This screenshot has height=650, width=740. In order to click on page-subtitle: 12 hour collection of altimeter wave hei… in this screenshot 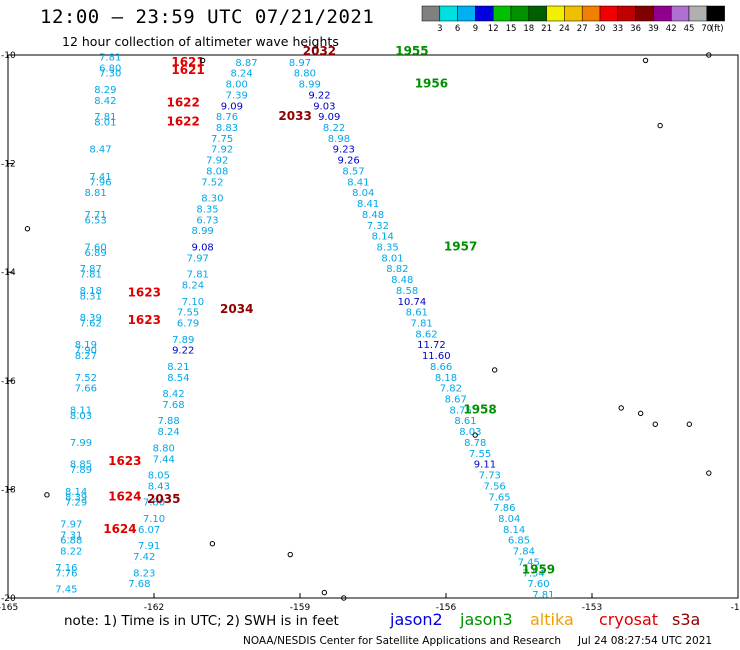, I will do `click(200, 41)`.